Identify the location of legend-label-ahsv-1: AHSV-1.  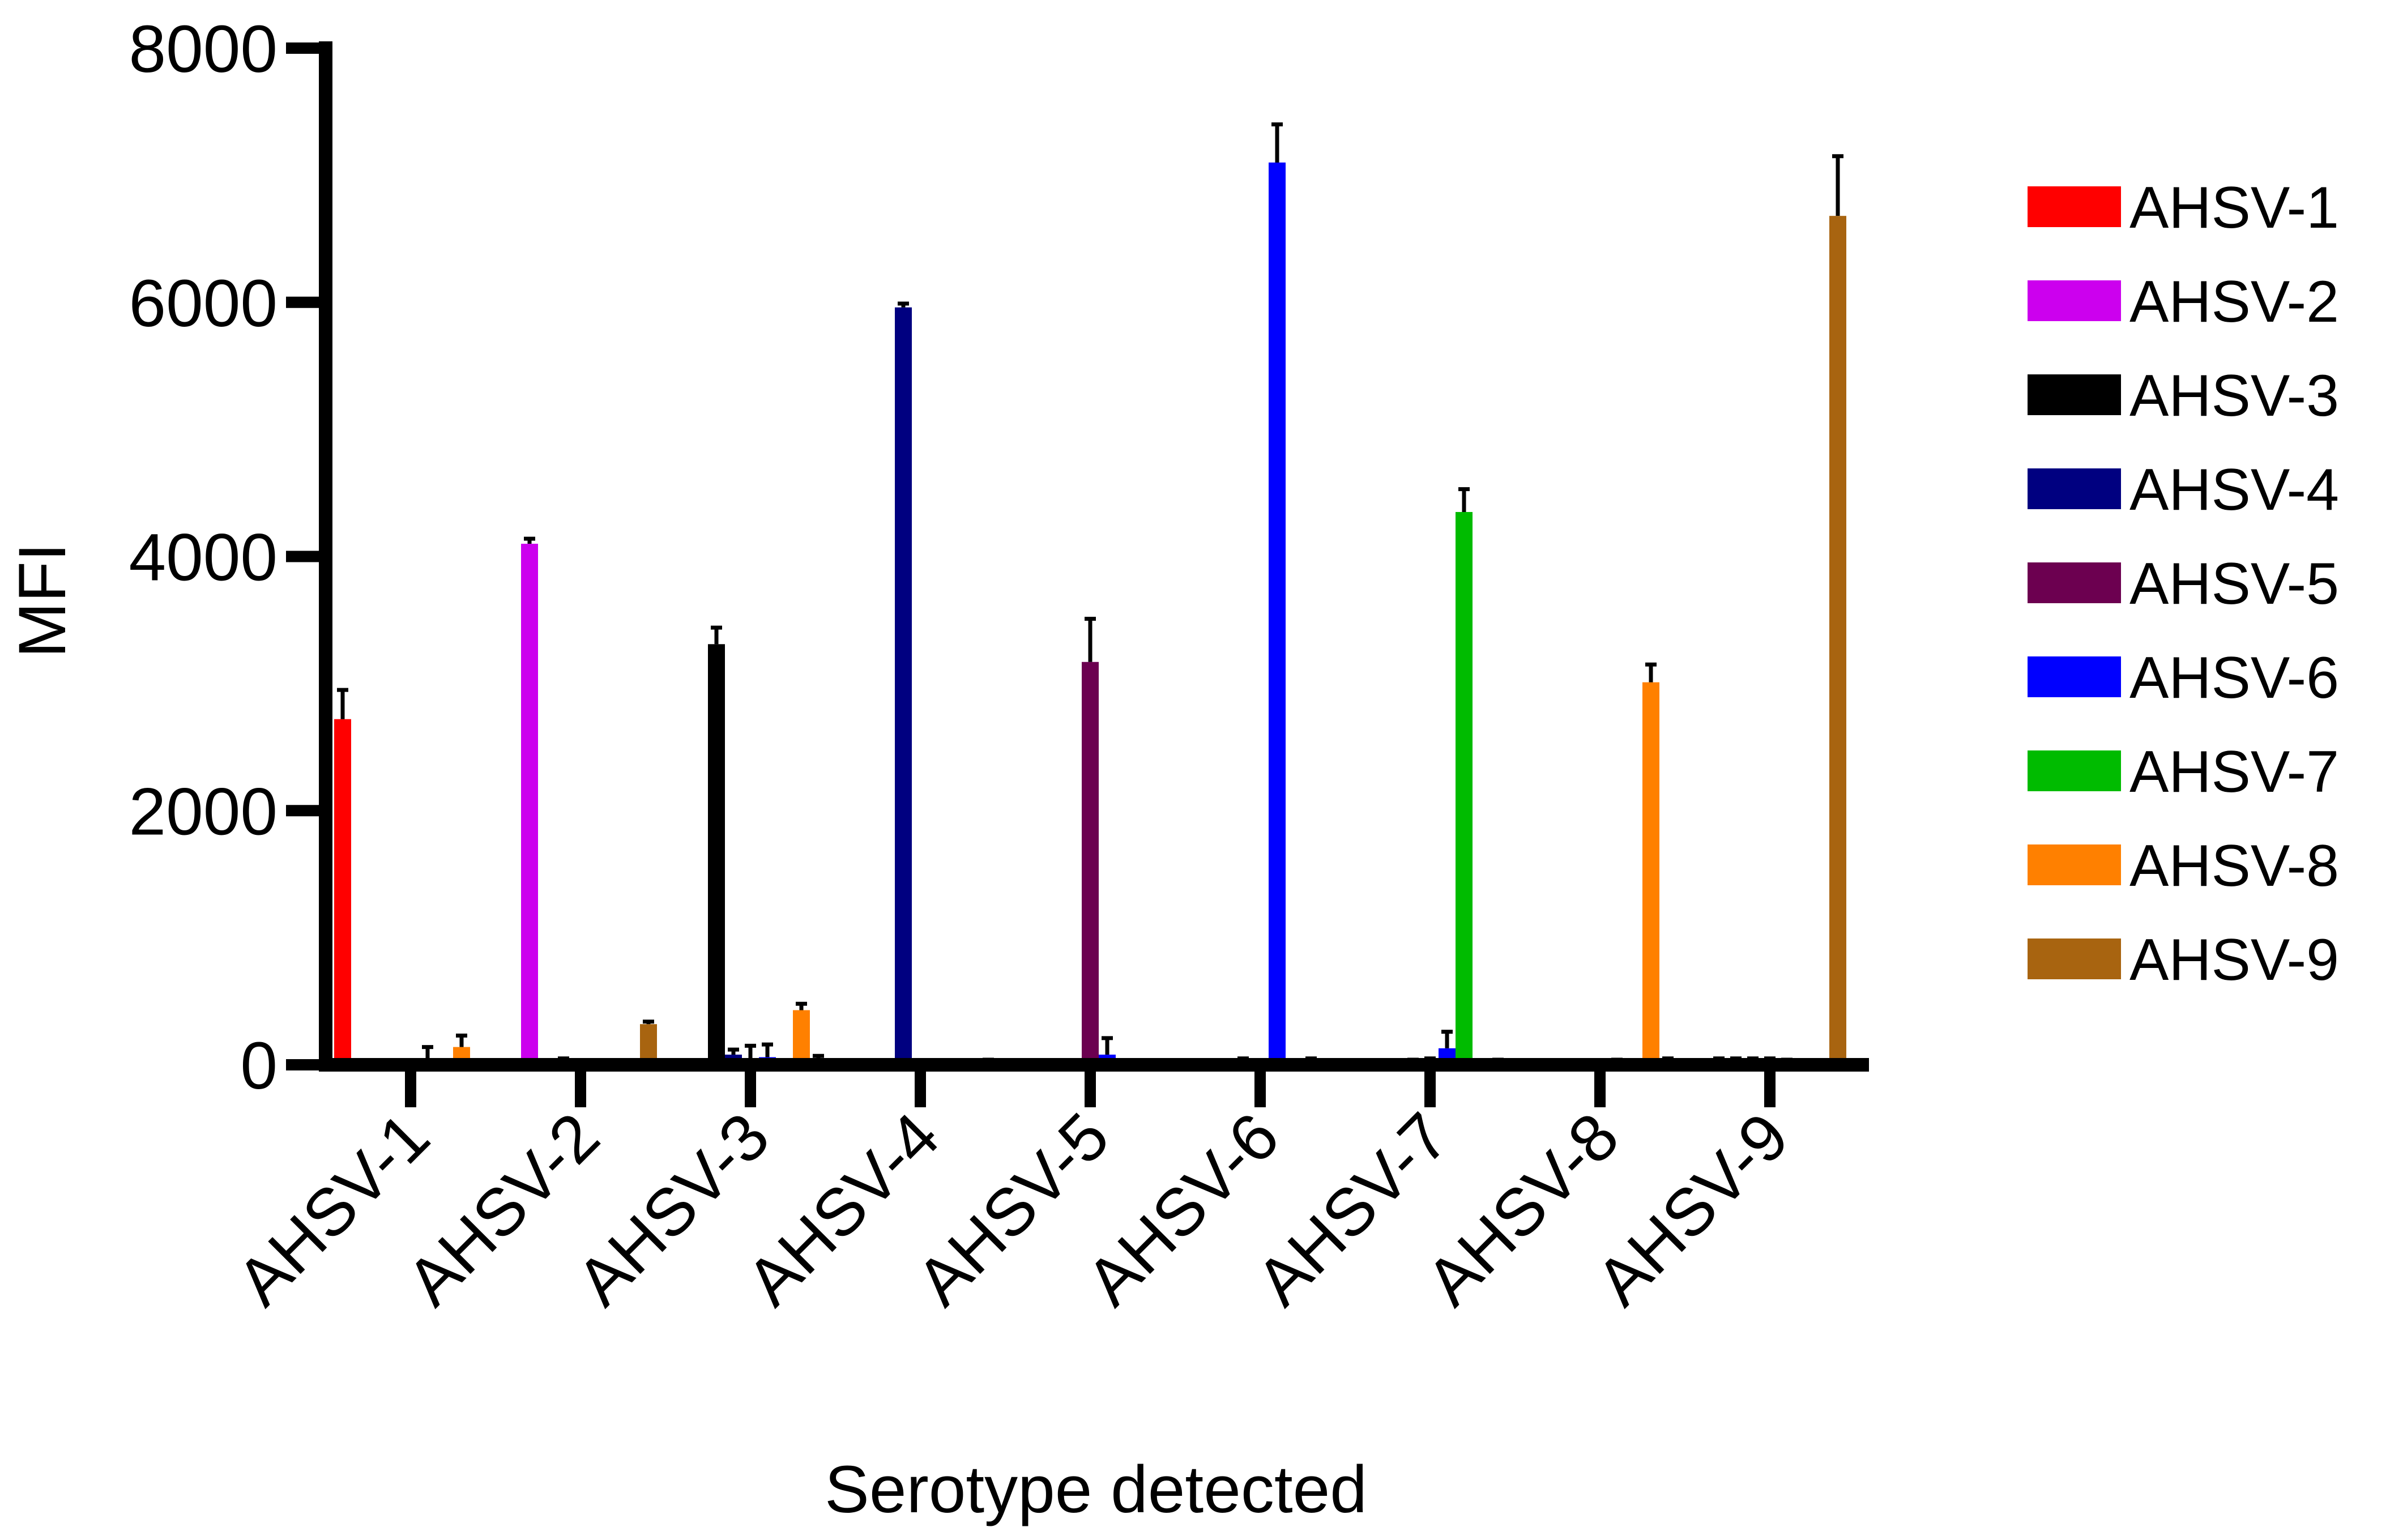
(2234, 208).